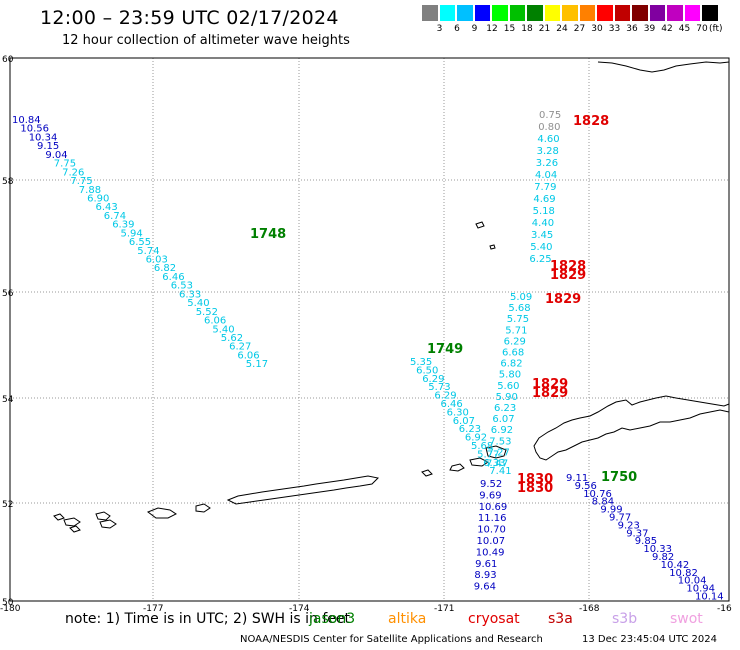 This screenshot has height=650, width=740. I want to click on wave-height-label: 6.07, so click(464, 421).